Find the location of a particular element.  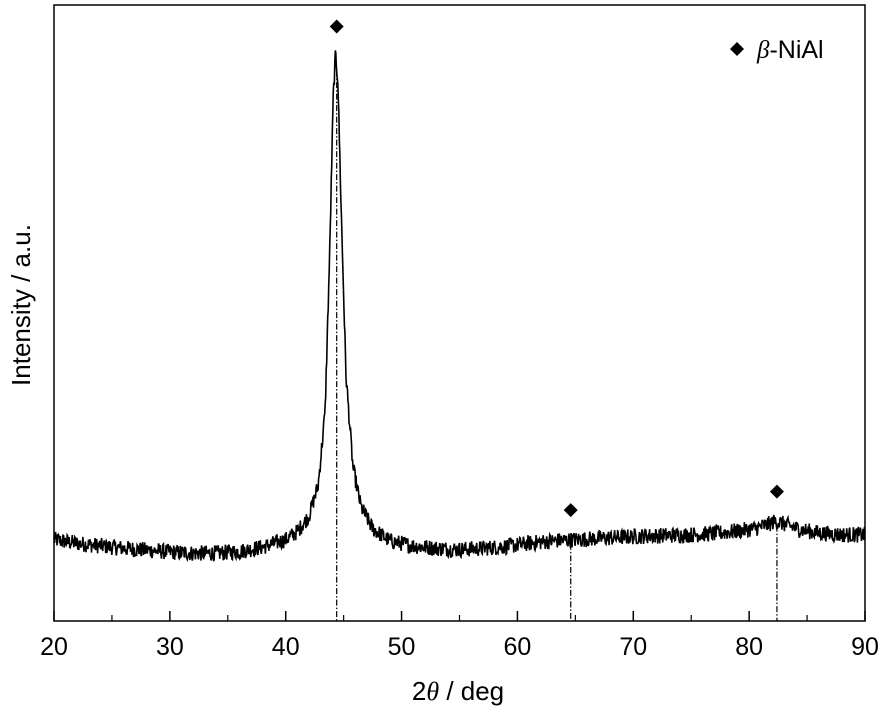

x-tick-label: 40 is located at coordinates (286, 647).